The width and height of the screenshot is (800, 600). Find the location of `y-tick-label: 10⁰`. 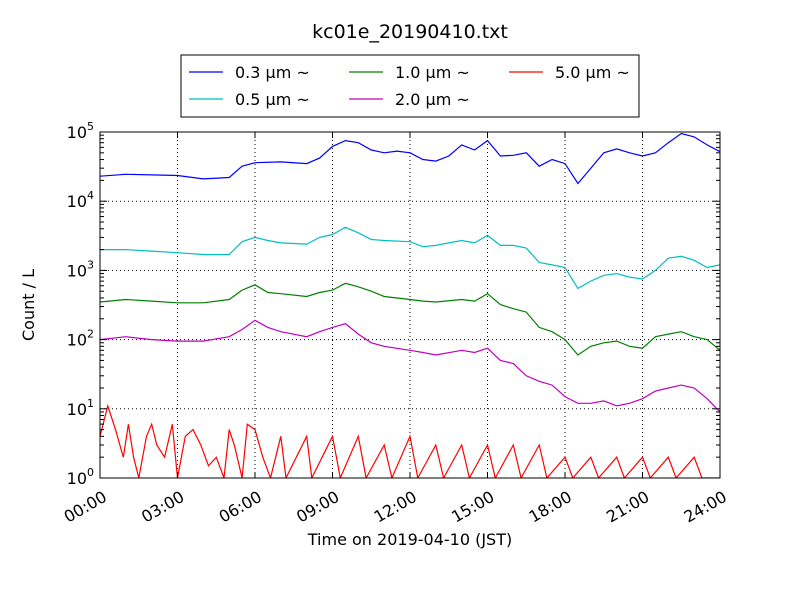

y-tick-label: 10⁰ is located at coordinates (80, 477).